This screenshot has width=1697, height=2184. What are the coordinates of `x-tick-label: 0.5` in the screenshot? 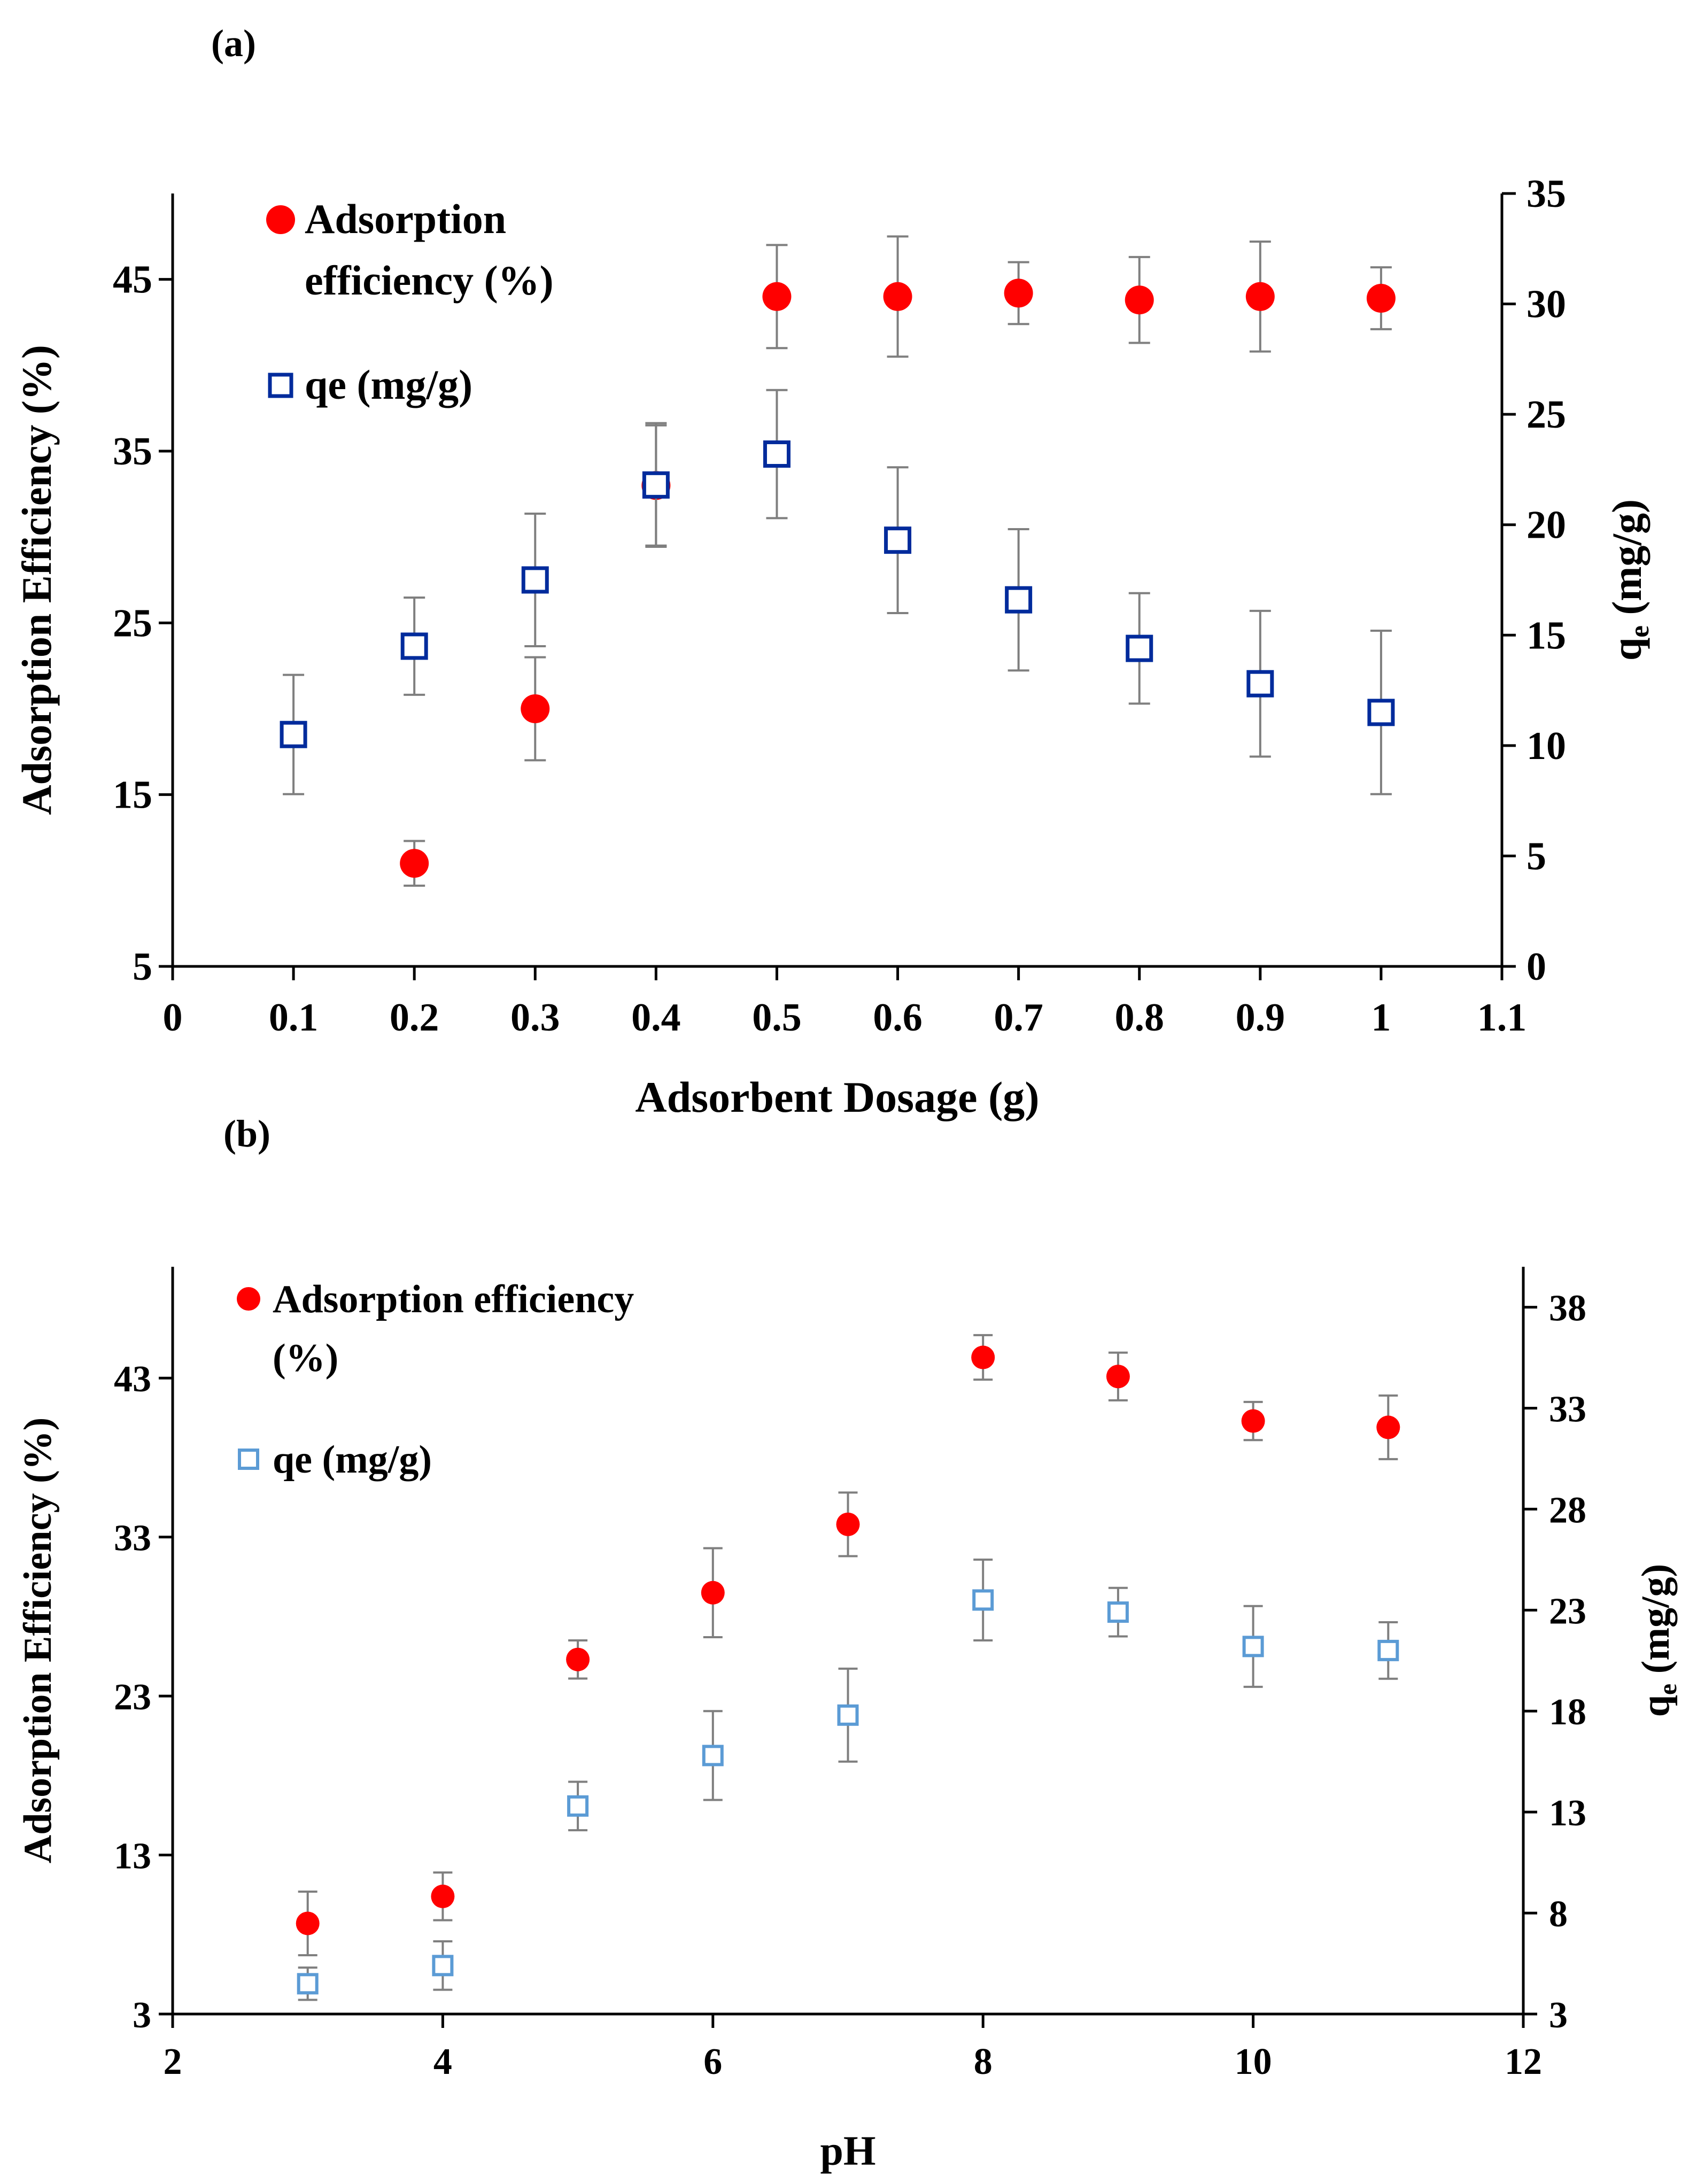 It's located at (777, 1018).